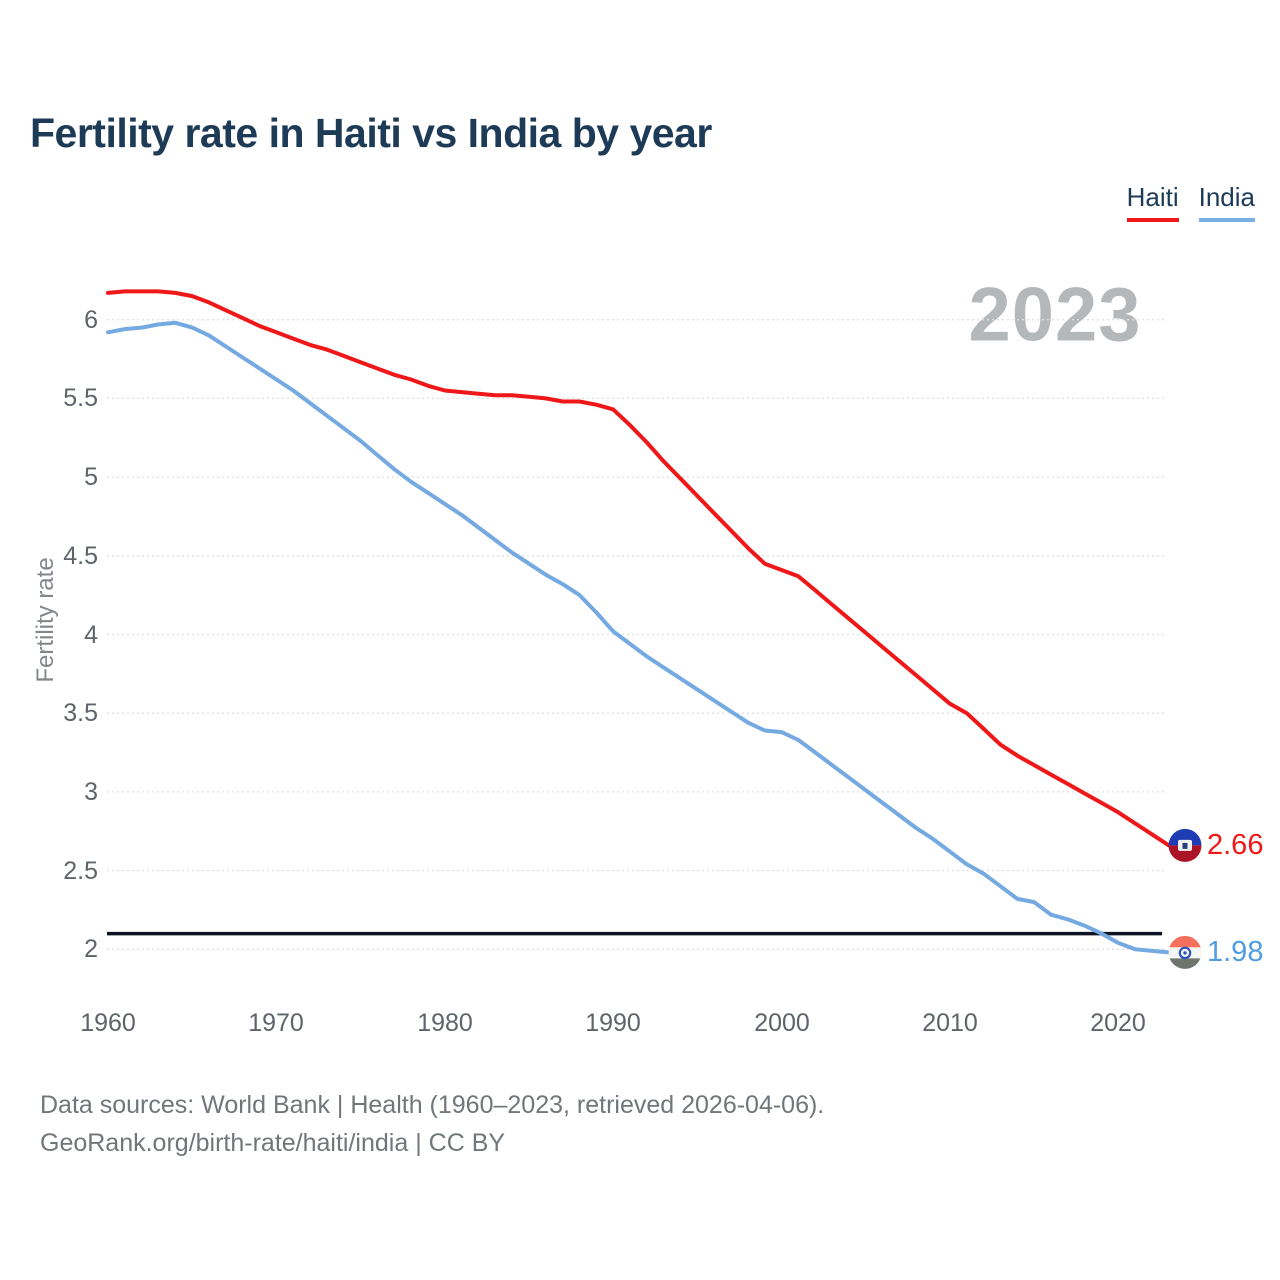 The height and width of the screenshot is (1280, 1280). What do you see at coordinates (613, 1023) in the screenshot?
I see `x-tick-label: 1990` at bounding box center [613, 1023].